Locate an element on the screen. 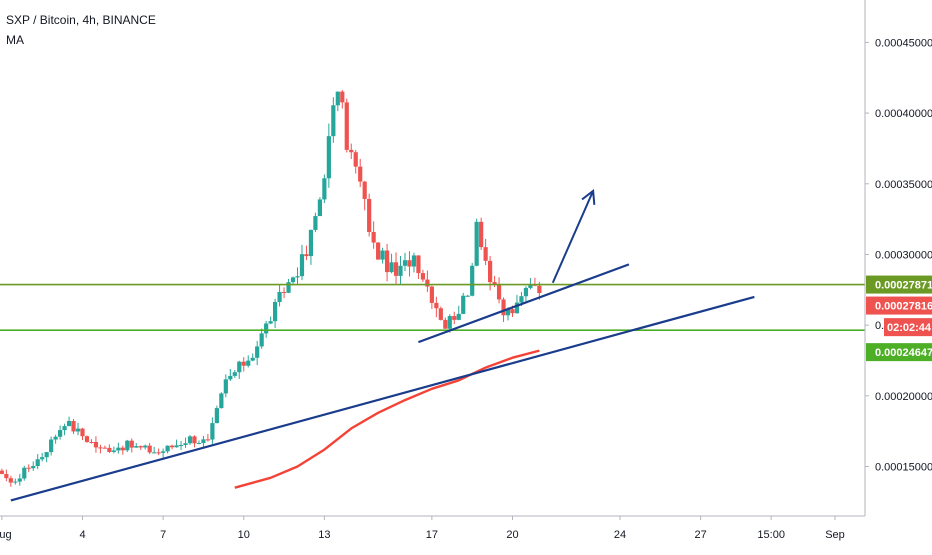 The image size is (932, 555). x-tick-label: Aug is located at coordinates (6, 535).